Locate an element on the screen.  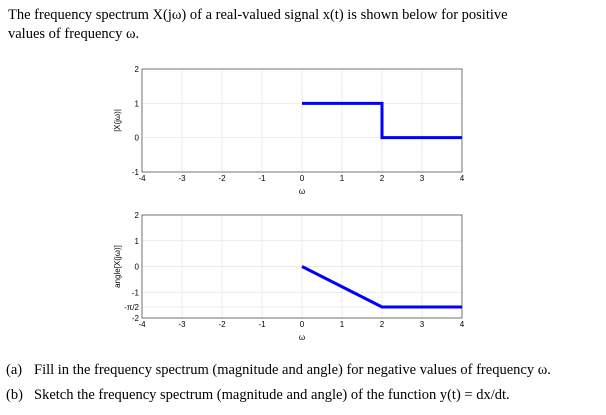
y-axis-label: |X(jω)| is located at coordinates (117, 120).